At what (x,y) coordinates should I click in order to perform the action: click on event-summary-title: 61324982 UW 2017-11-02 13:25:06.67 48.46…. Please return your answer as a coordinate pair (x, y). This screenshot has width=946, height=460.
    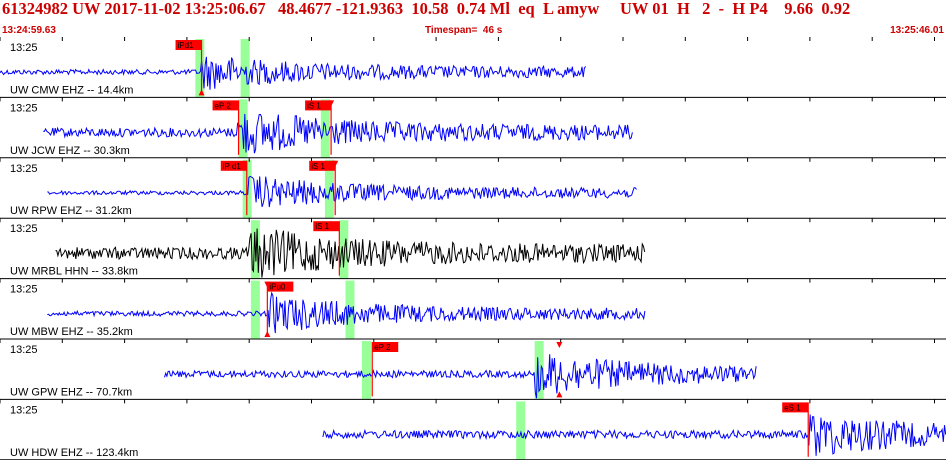
    Looking at the image, I should click on (426, 9).